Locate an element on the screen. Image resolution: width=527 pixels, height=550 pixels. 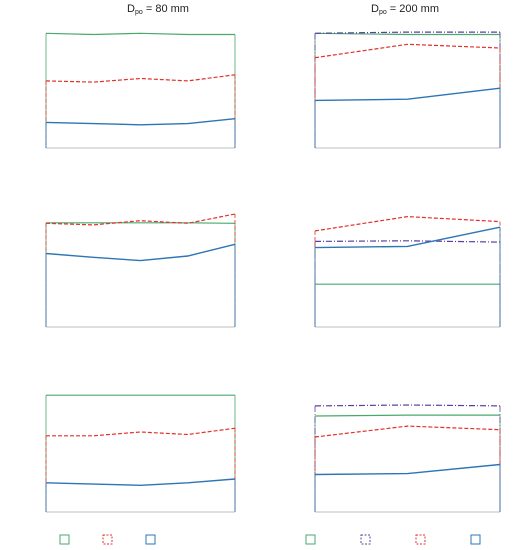
legend-right is located at coordinates (393, 539).